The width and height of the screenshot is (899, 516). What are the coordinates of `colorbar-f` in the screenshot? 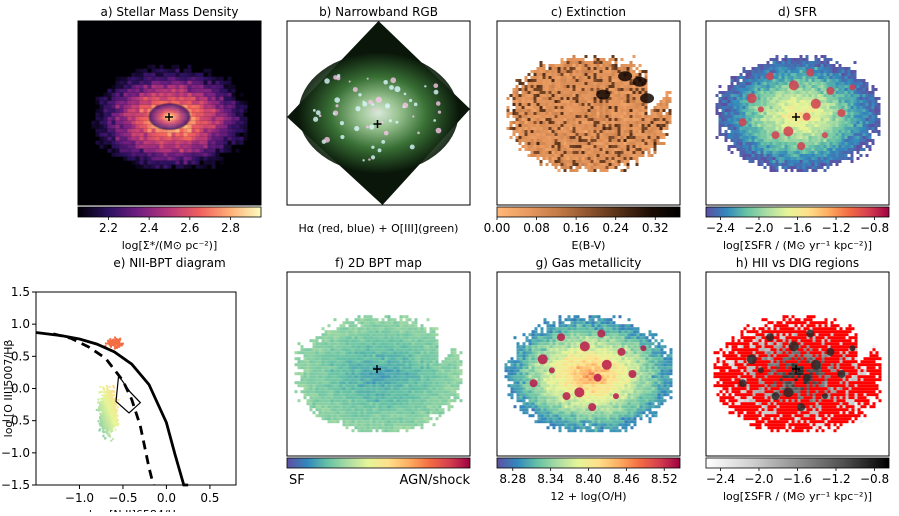 It's located at (378, 463).